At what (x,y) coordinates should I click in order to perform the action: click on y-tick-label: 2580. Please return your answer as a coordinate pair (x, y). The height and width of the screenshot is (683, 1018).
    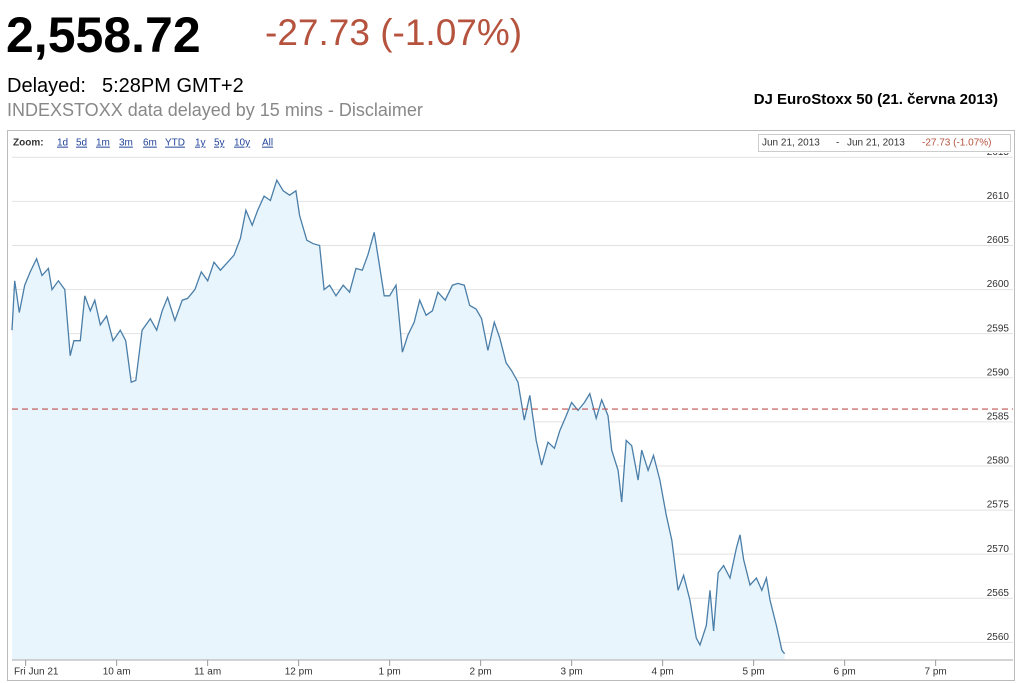
    Looking at the image, I should click on (998, 461).